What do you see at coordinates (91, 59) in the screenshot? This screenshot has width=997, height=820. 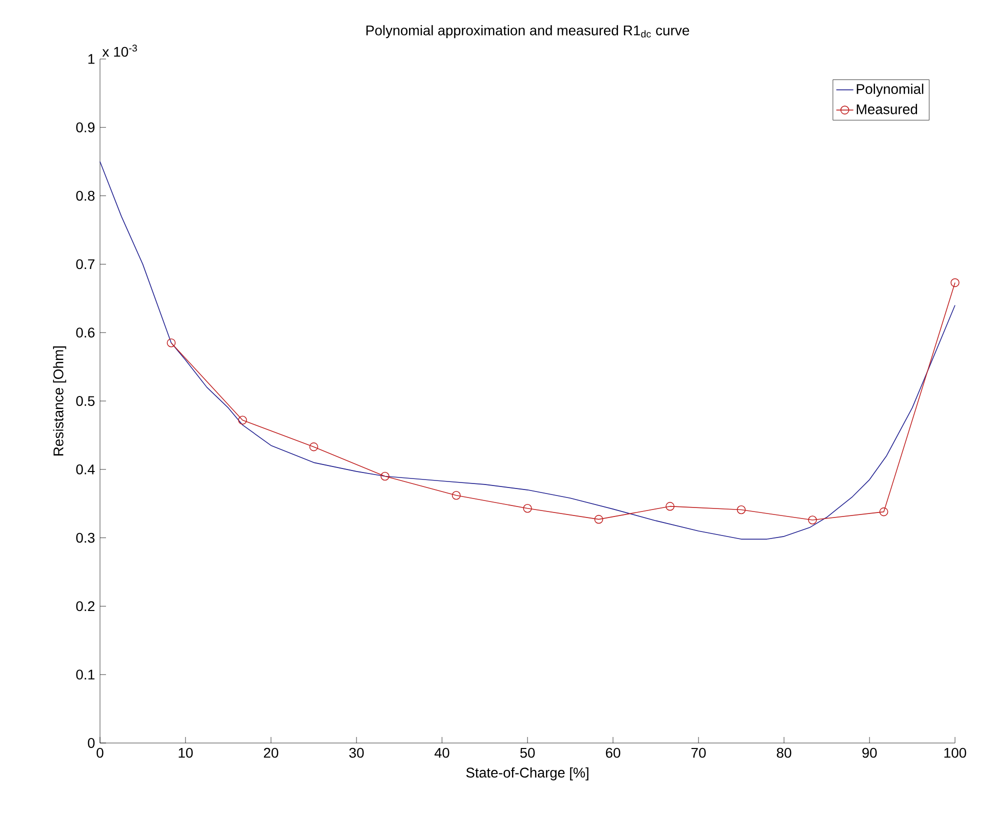 I see `y-tick-label: 1` at bounding box center [91, 59].